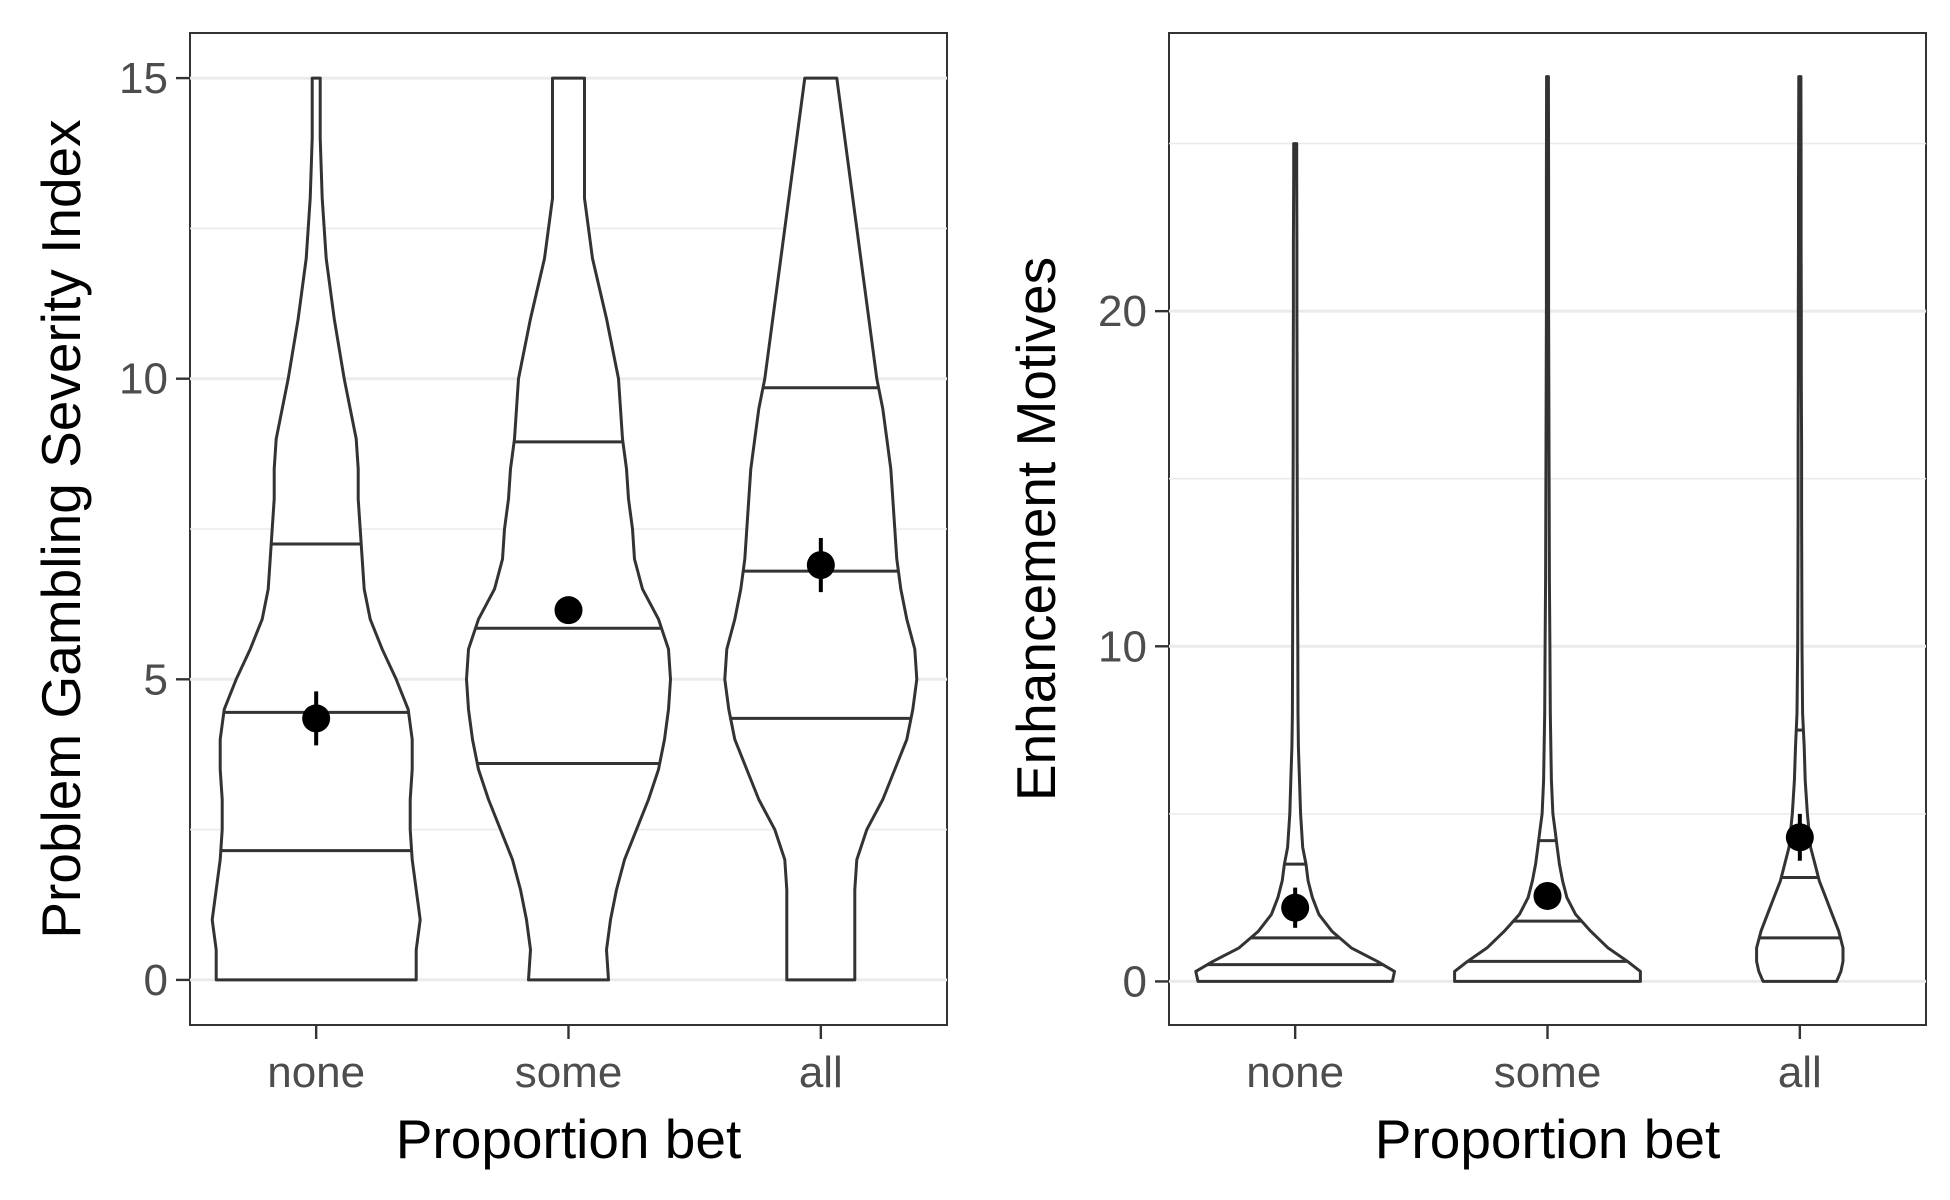 This screenshot has width=1950, height=1200. What do you see at coordinates (156, 679) in the screenshot?
I see `y-tick-label: 5` at bounding box center [156, 679].